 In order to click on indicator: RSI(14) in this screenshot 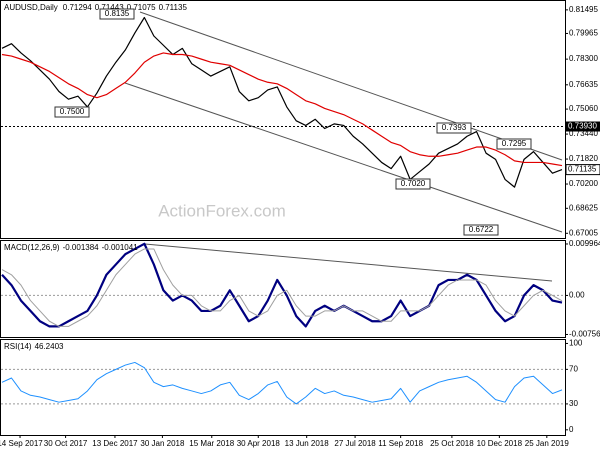, I will do `click(18, 346)`.